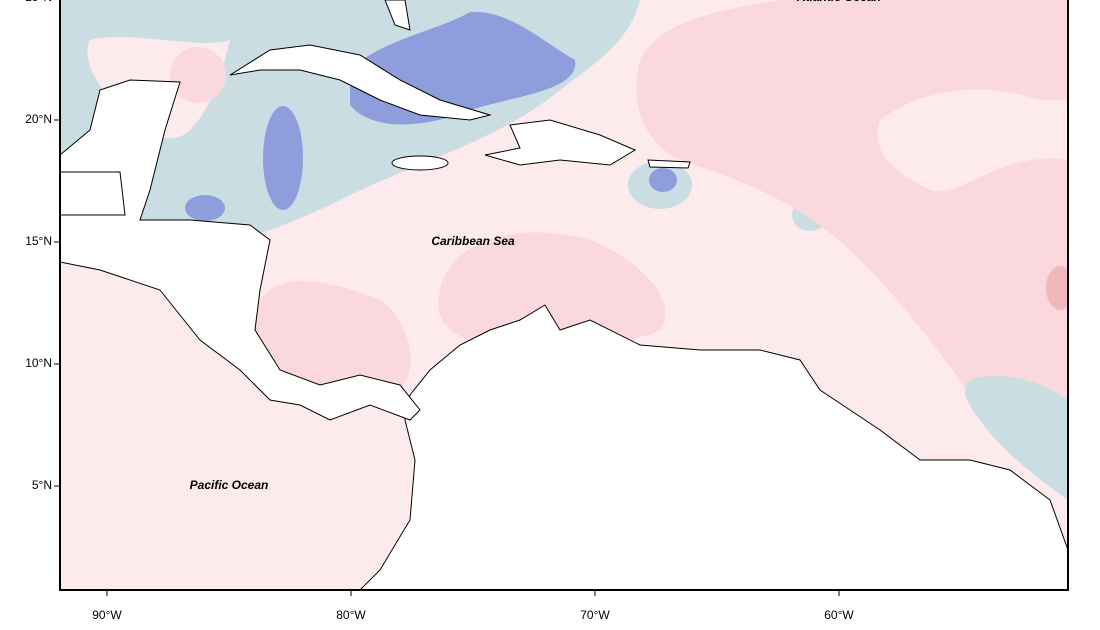 Image resolution: width=1100 pixels, height=630 pixels. What do you see at coordinates (38, 241) in the screenshot?
I see `y-tick-label: 15°N` at bounding box center [38, 241].